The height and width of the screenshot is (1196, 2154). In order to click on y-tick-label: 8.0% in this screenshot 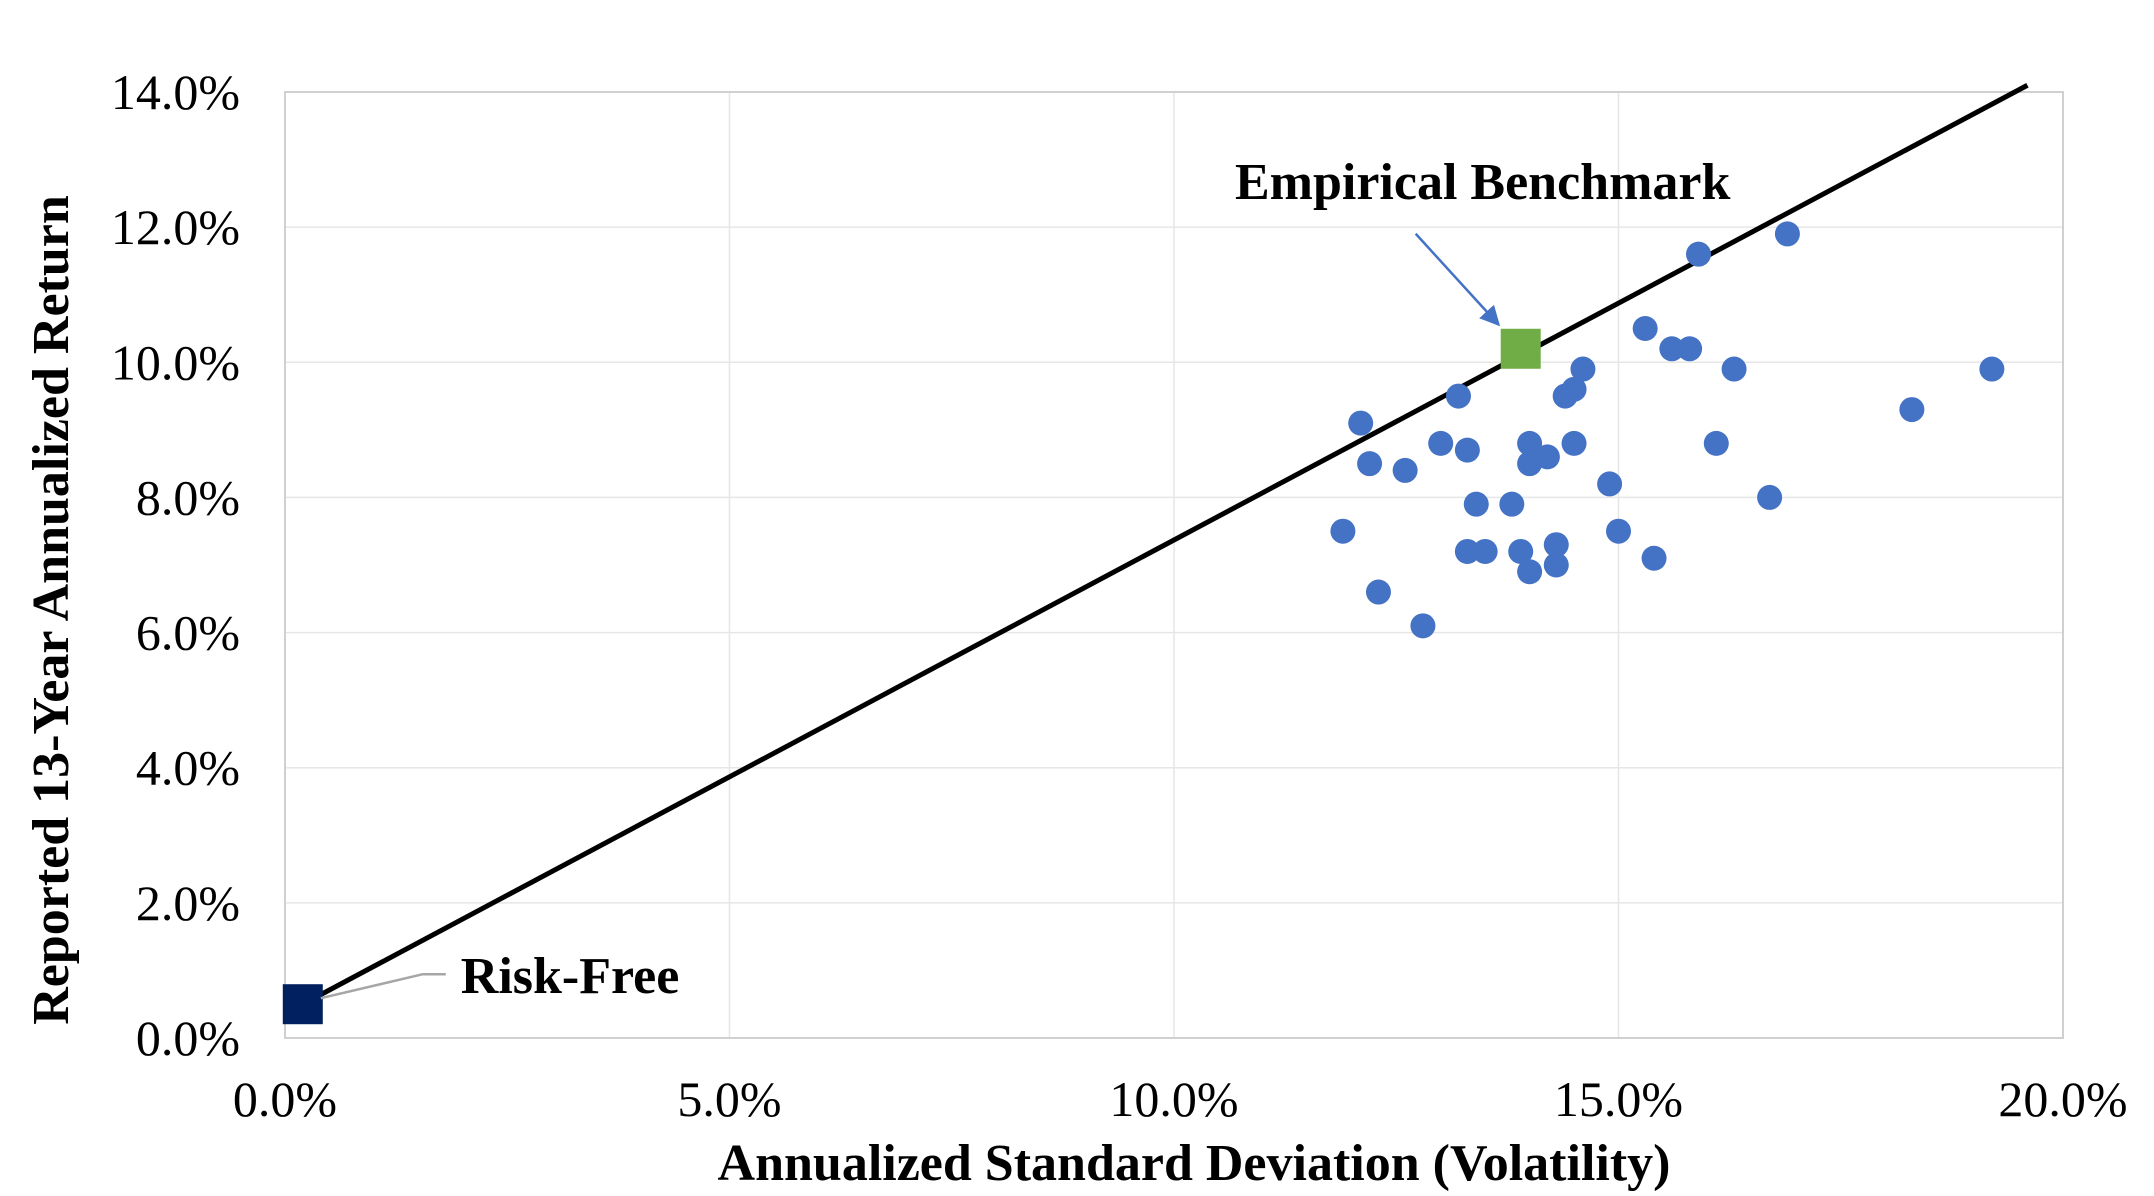, I will do `click(188, 497)`.